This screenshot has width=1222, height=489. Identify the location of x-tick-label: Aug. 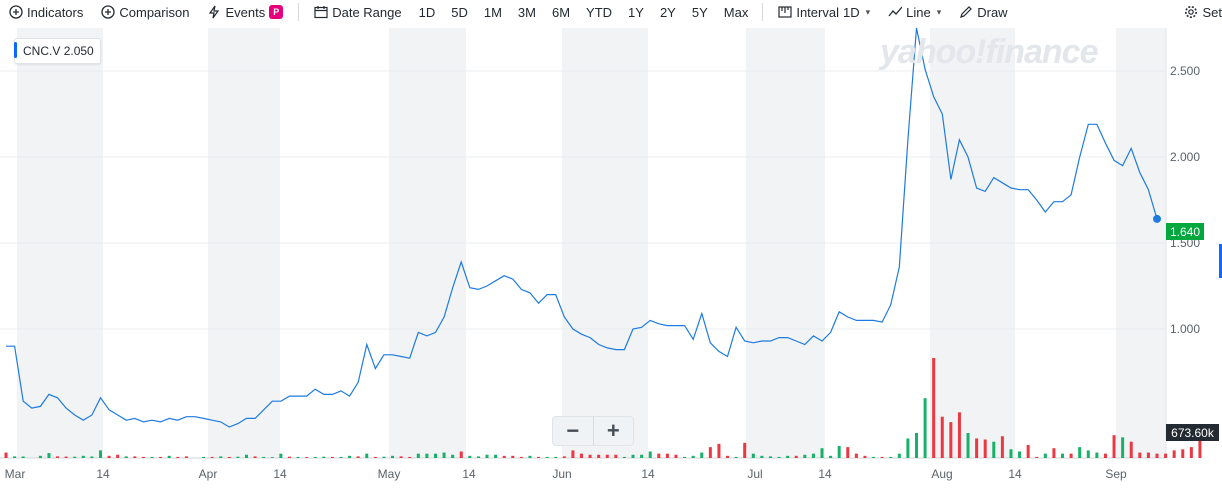
(941, 474).